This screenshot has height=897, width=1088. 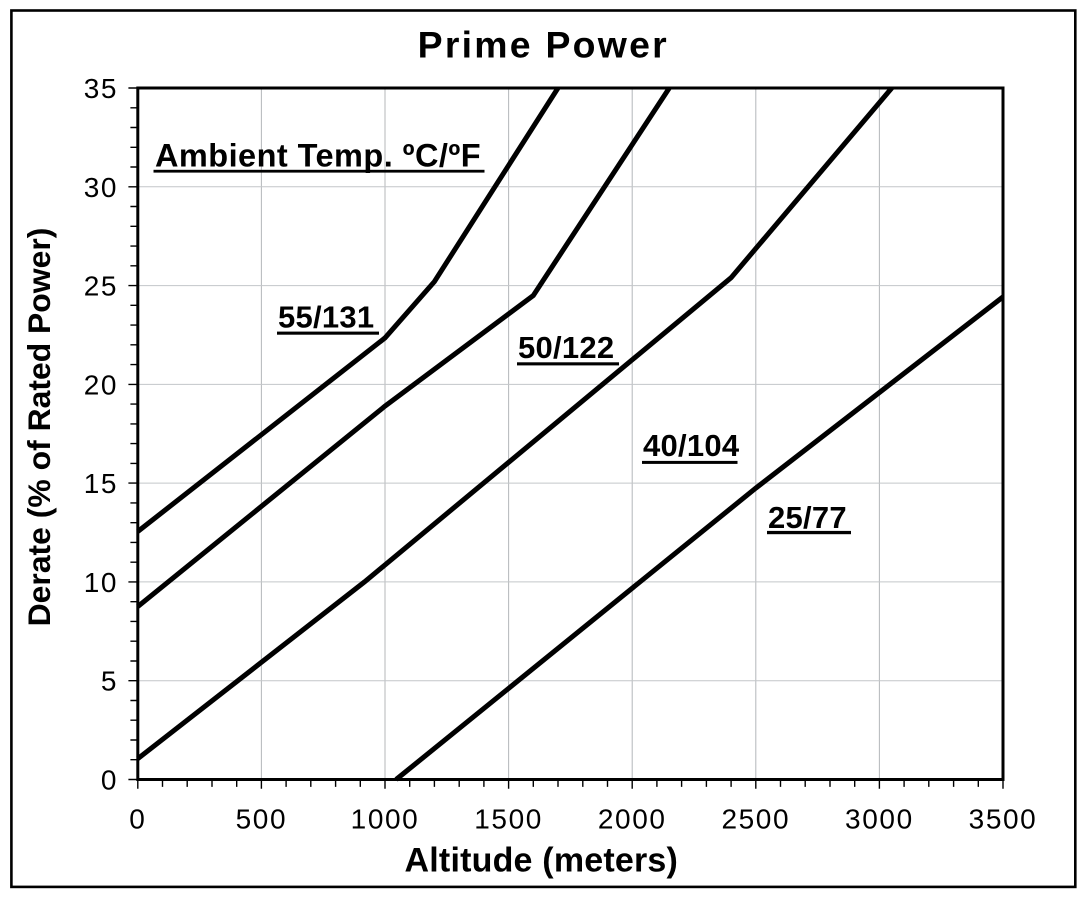 What do you see at coordinates (101, 582) in the screenshot?
I see `svg-text: 10` at bounding box center [101, 582].